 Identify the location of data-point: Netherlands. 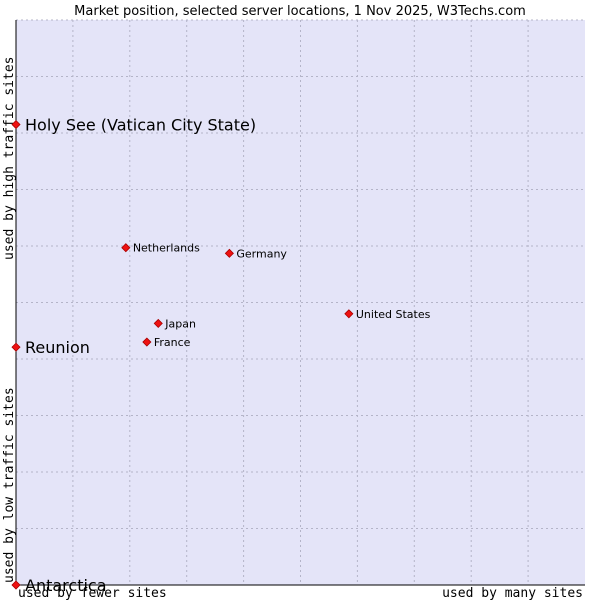
(160, 248).